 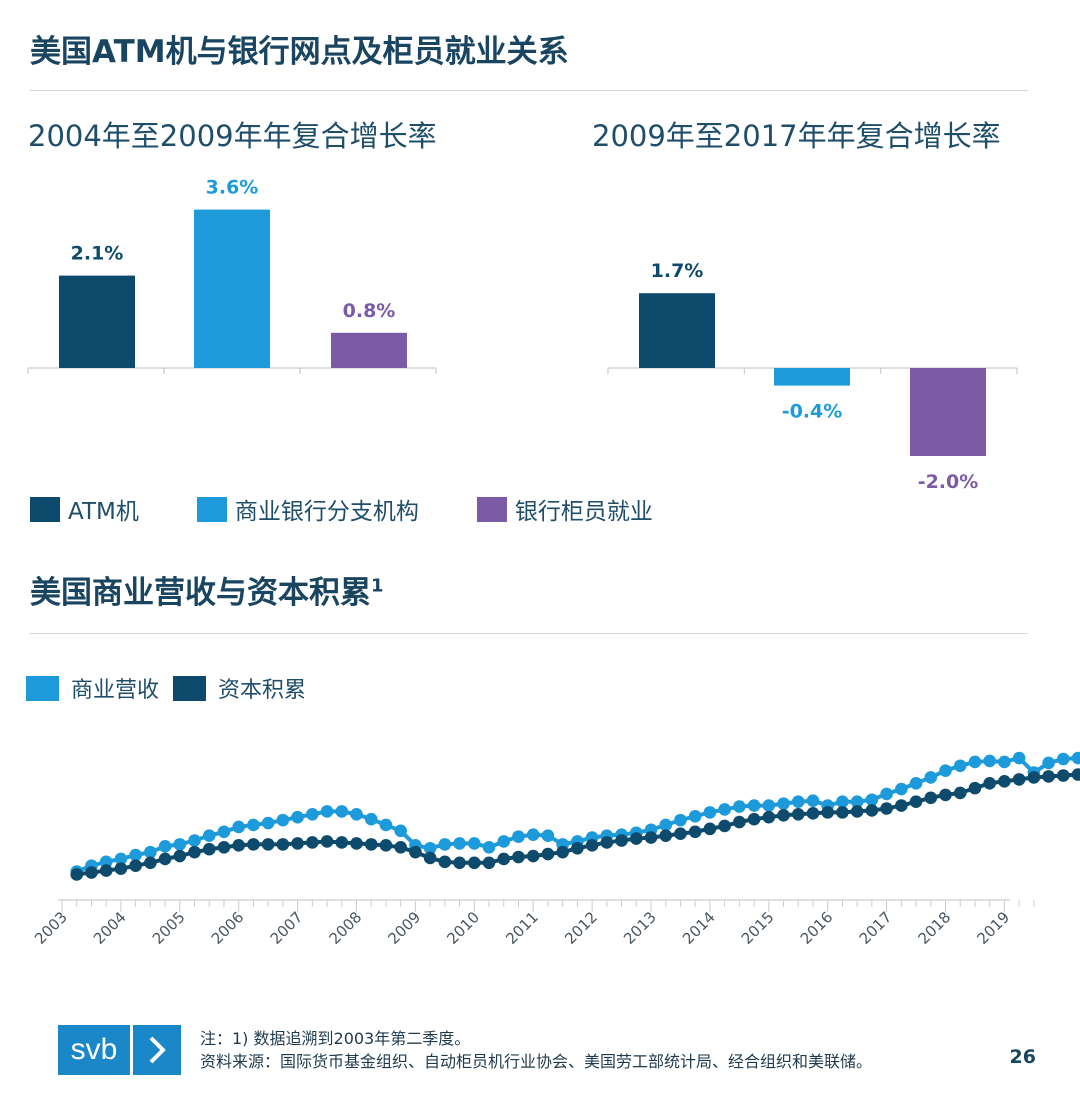 What do you see at coordinates (103, 512) in the screenshot?
I see `legend-label-atm: ATM机` at bounding box center [103, 512].